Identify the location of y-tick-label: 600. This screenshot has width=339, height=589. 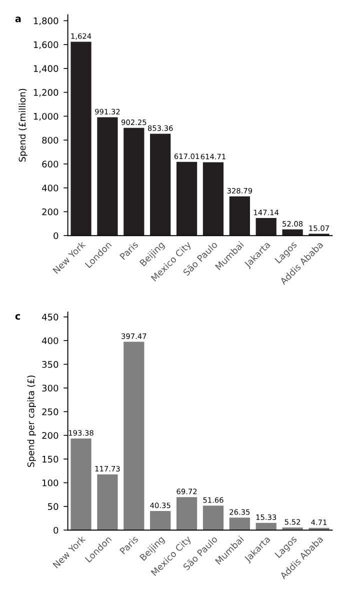
(50, 164).